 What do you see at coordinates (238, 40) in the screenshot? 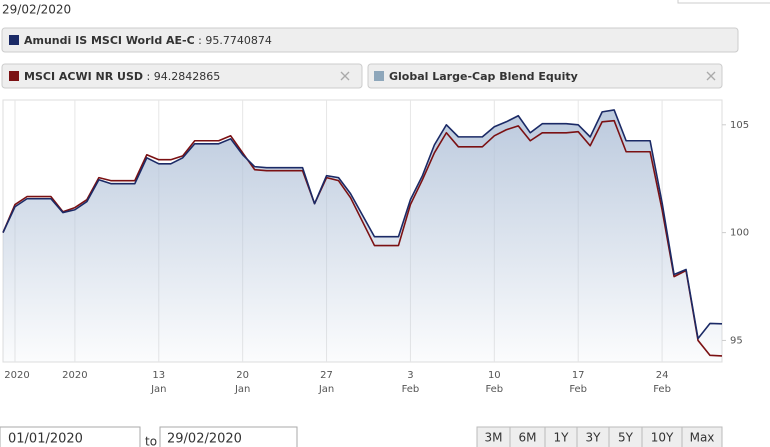
I see `legend-value: 95.7740874` at bounding box center [238, 40].